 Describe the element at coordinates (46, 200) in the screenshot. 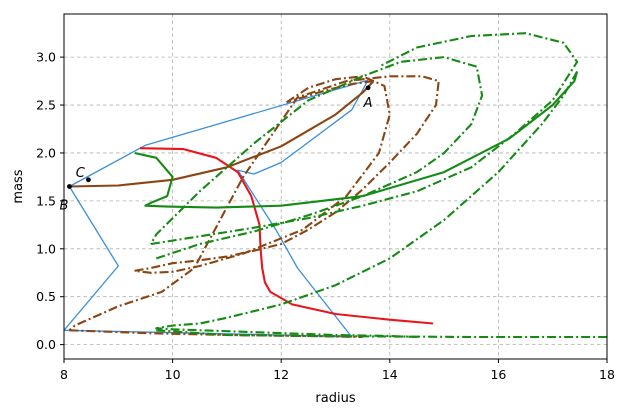

I see `y-tick-label: 1.5` at that location.